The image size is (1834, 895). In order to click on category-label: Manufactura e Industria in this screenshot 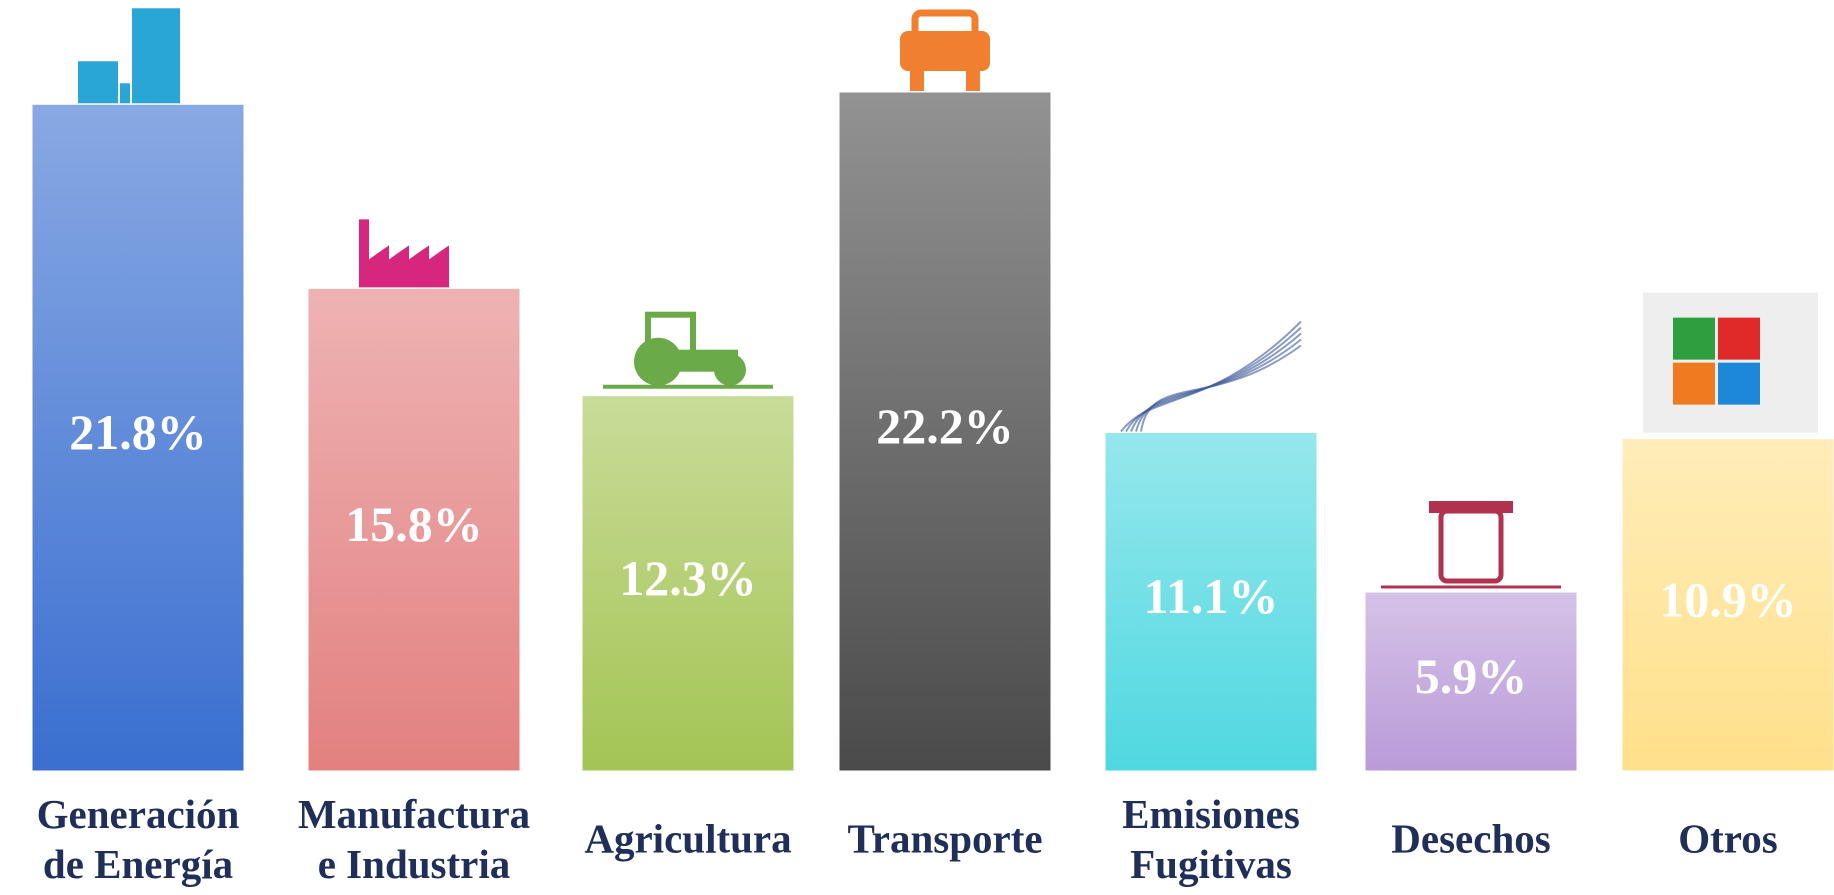, I will do `click(414, 839)`.